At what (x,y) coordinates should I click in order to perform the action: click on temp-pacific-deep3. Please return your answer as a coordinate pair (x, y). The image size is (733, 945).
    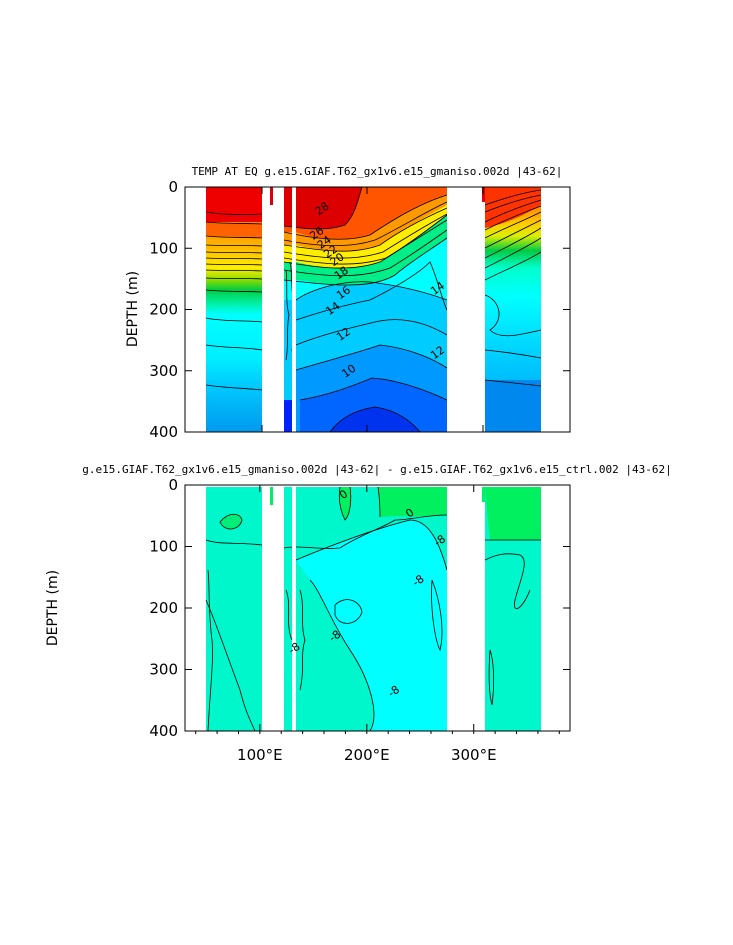
    Looking at the image, I should click on (375, 419).